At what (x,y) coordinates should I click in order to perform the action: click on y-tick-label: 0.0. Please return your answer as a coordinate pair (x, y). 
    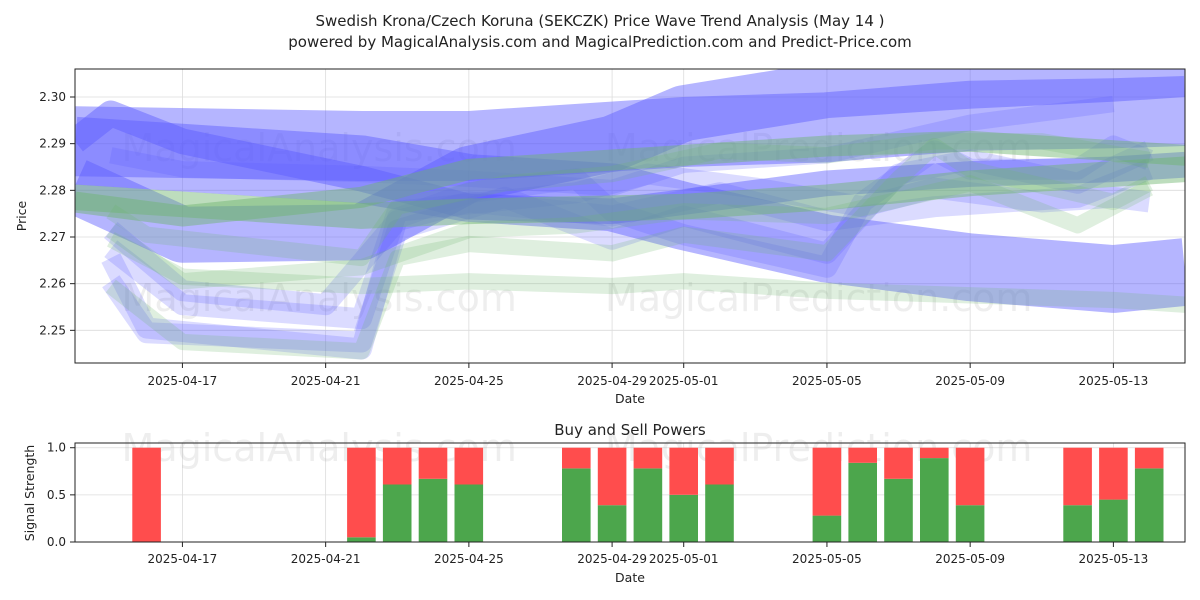
    Looking at the image, I should click on (56, 542).